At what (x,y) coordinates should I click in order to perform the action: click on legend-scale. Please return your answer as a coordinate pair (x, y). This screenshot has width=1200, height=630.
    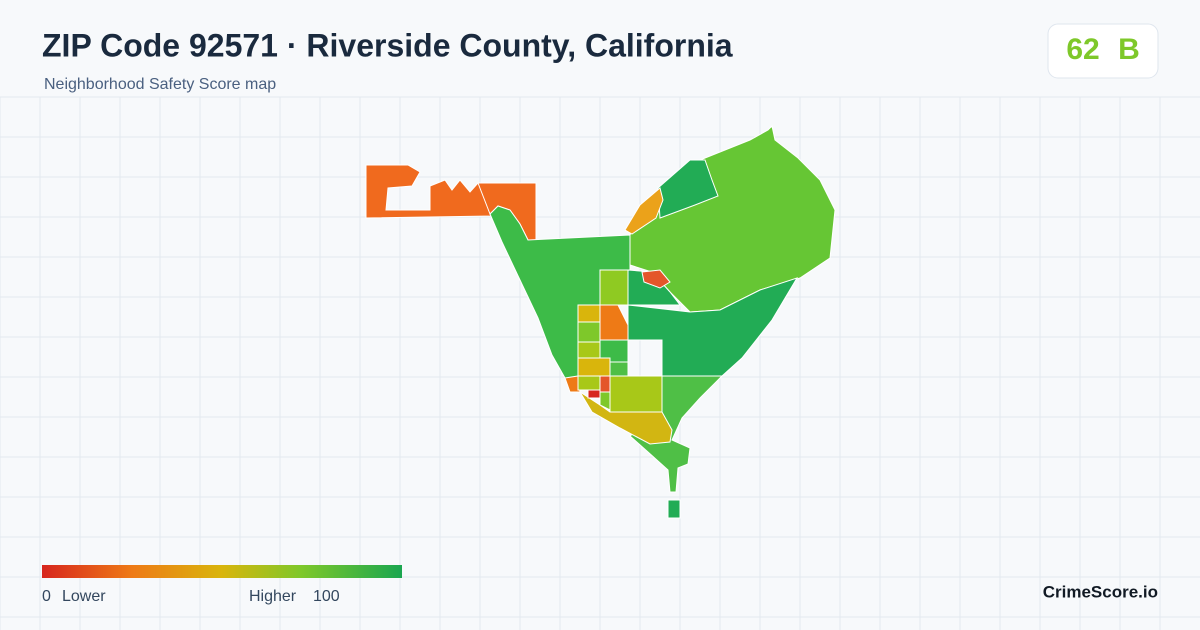
    Looking at the image, I should click on (222, 571).